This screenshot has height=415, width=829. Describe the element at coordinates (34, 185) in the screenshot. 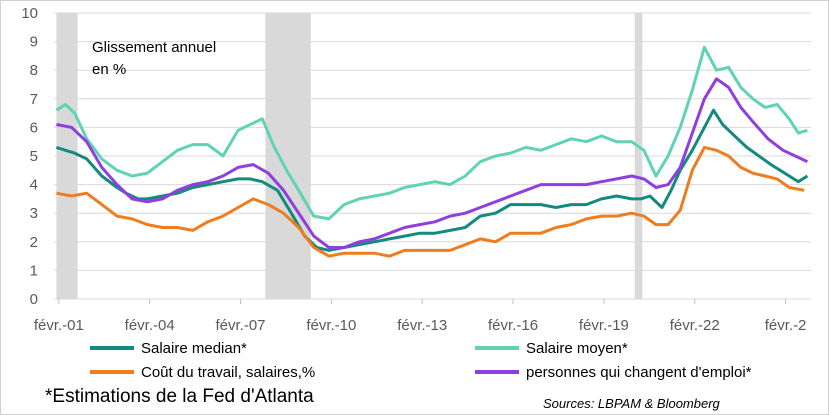

I see `y-tick-label: 4` at that location.